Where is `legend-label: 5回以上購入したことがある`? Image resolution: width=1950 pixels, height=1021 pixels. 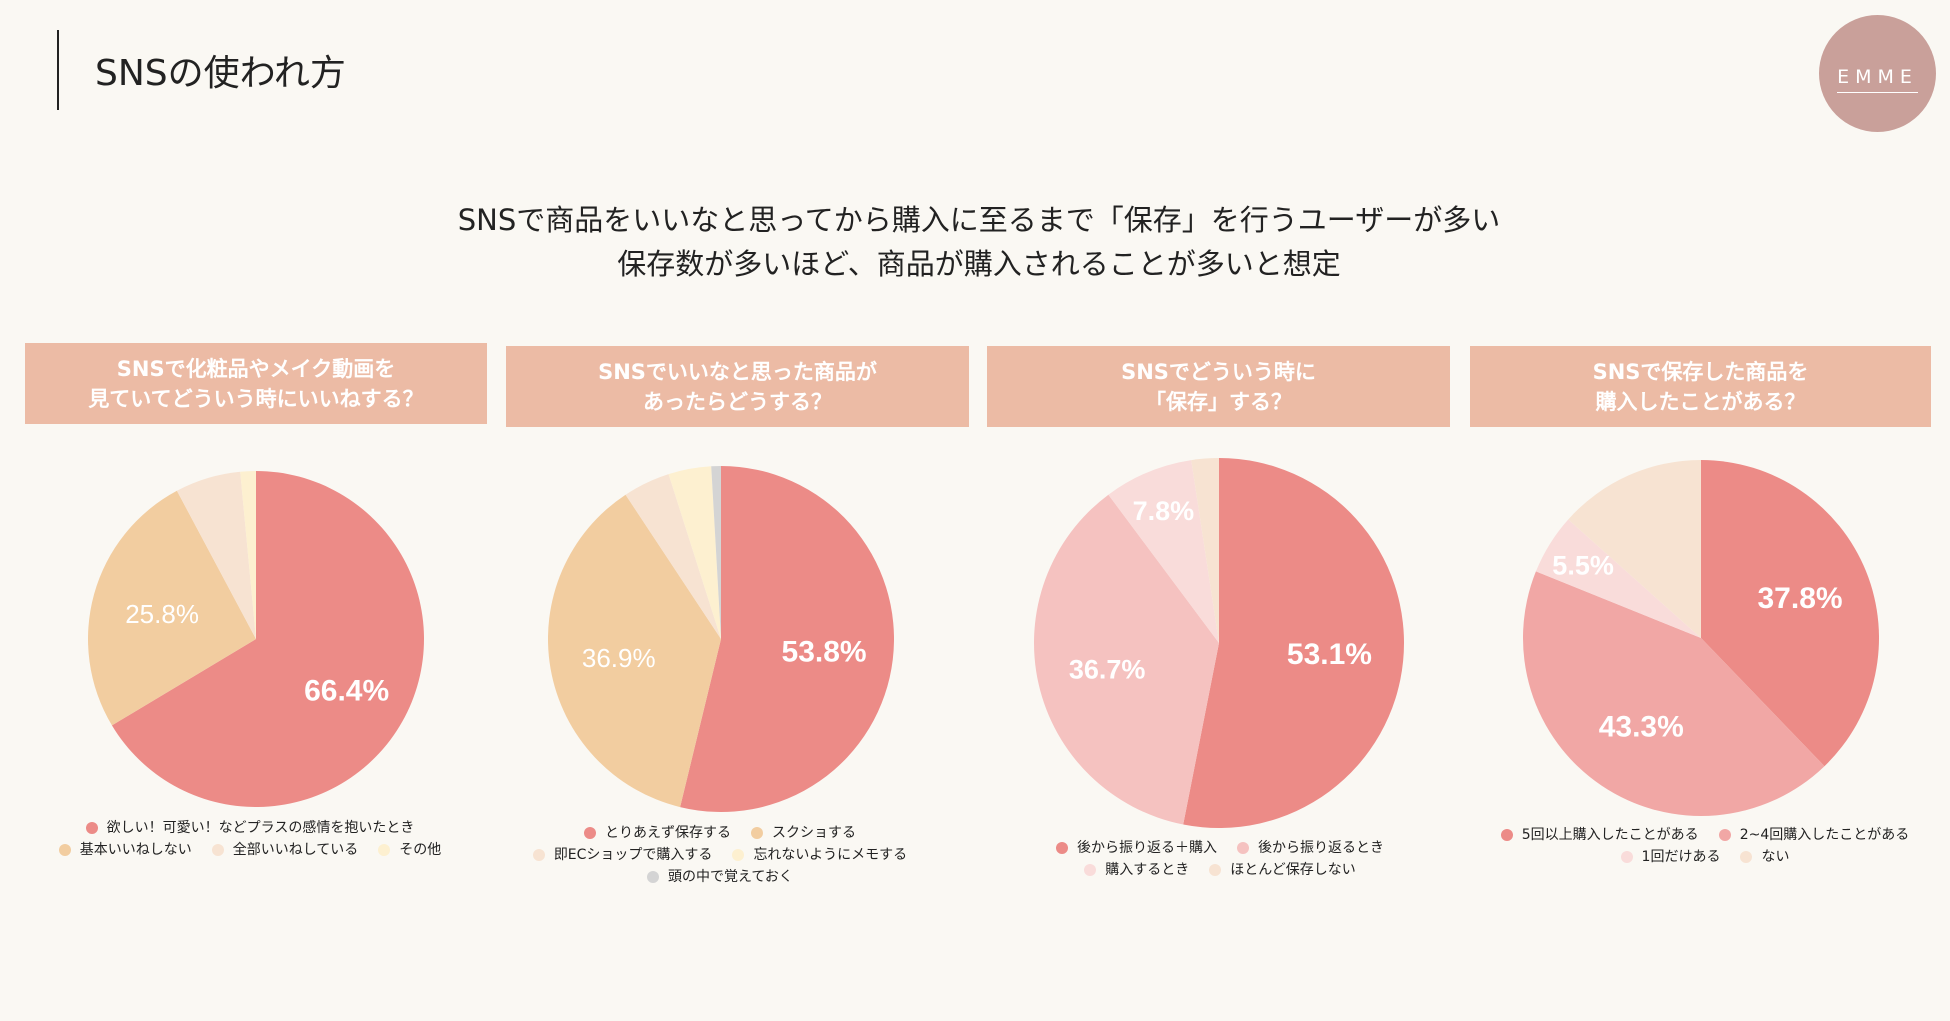
legend-label: 5回以上購入したことがある is located at coordinates (1610, 835).